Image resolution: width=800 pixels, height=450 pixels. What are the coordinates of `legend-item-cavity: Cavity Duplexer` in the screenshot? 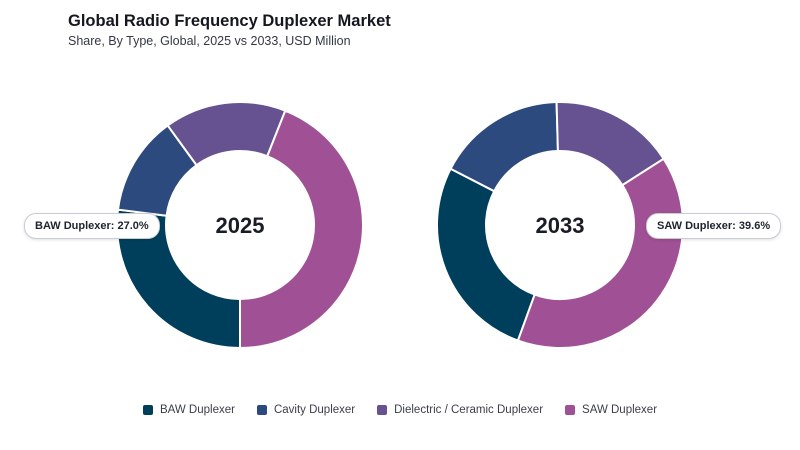 It's located at (306, 410).